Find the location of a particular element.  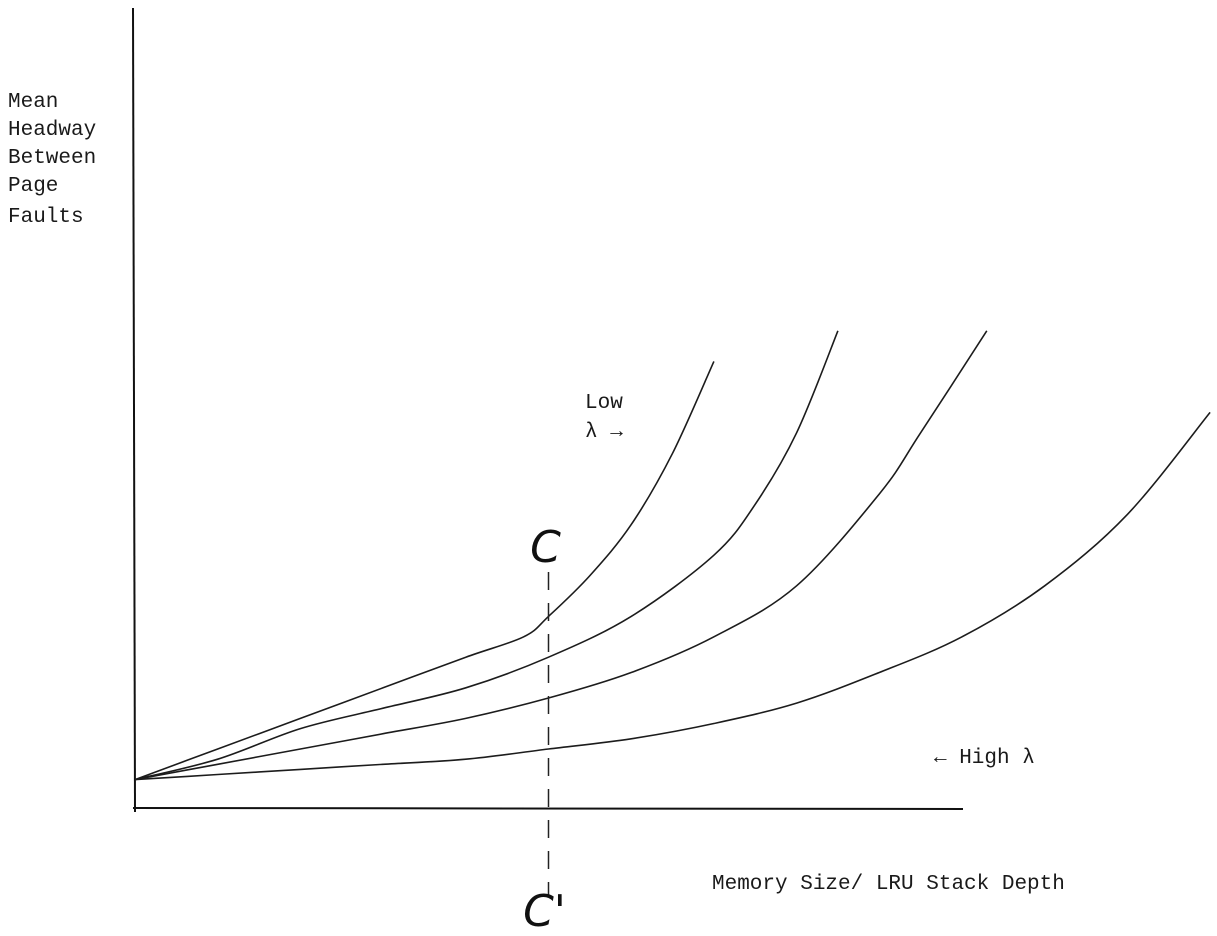

reference-label-bottom: C' is located at coordinates (544, 911).